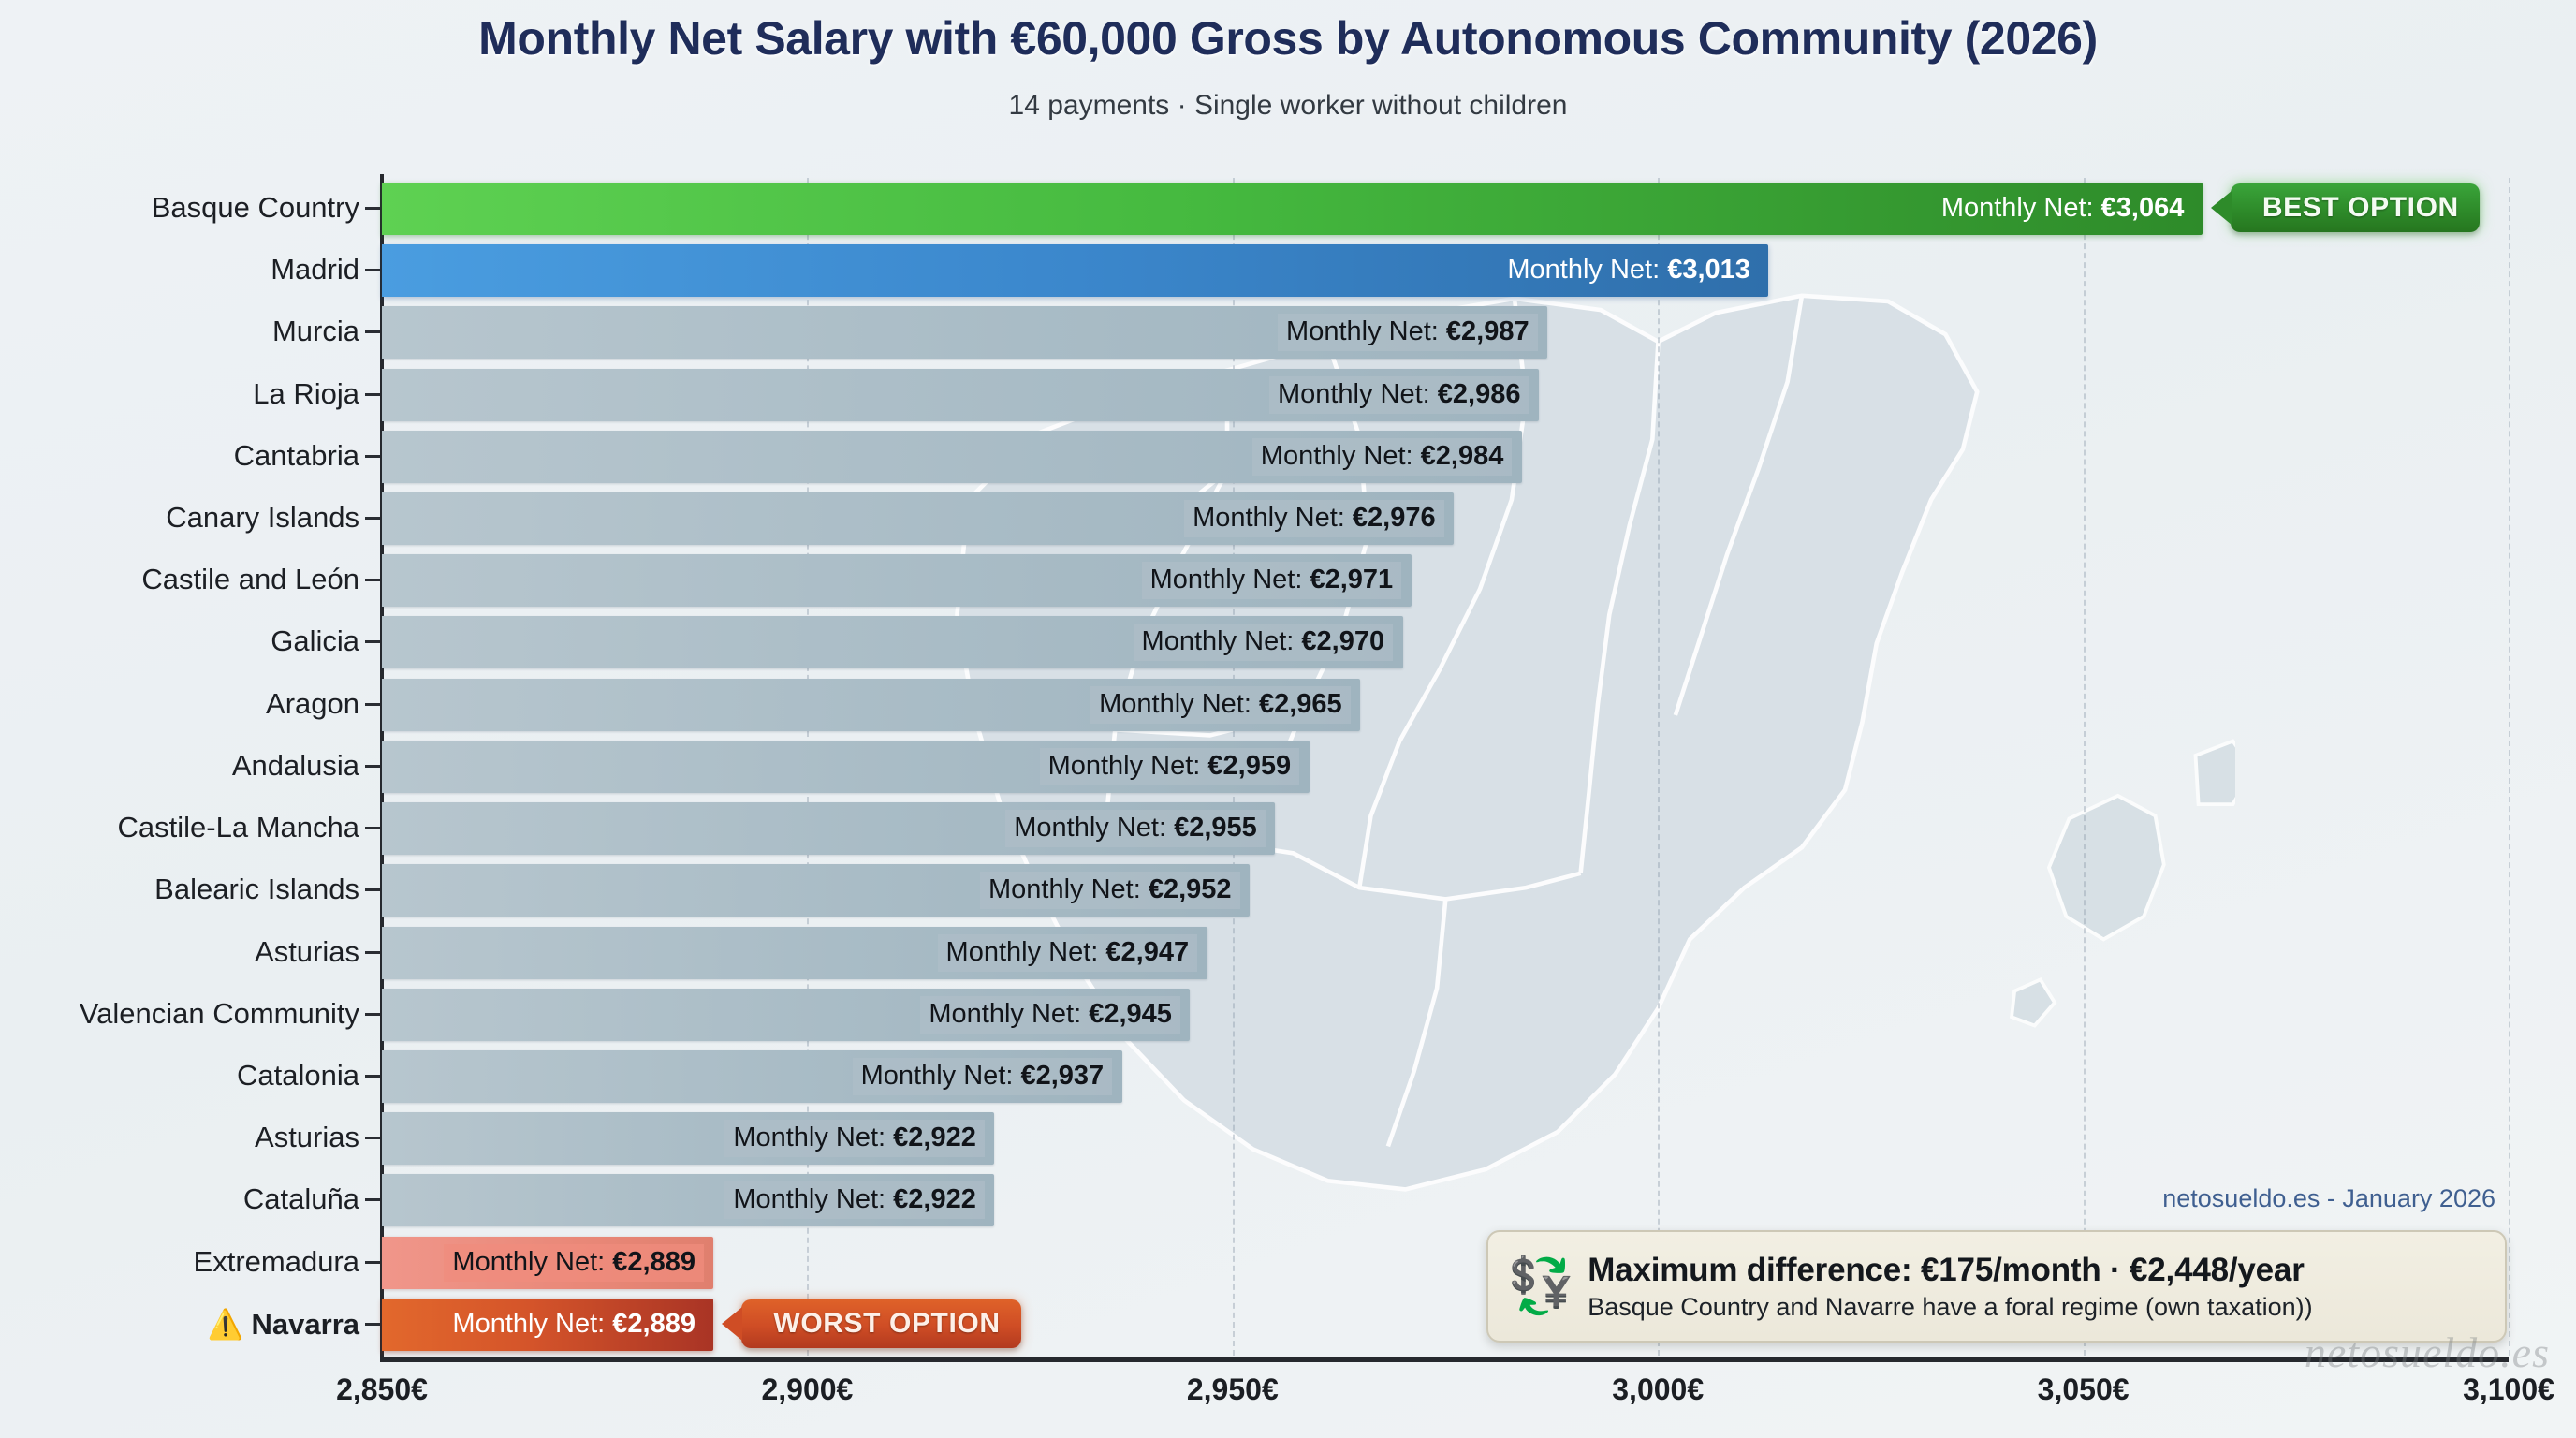  What do you see at coordinates (255, 207) in the screenshot?
I see `category-name: Basque Country` at bounding box center [255, 207].